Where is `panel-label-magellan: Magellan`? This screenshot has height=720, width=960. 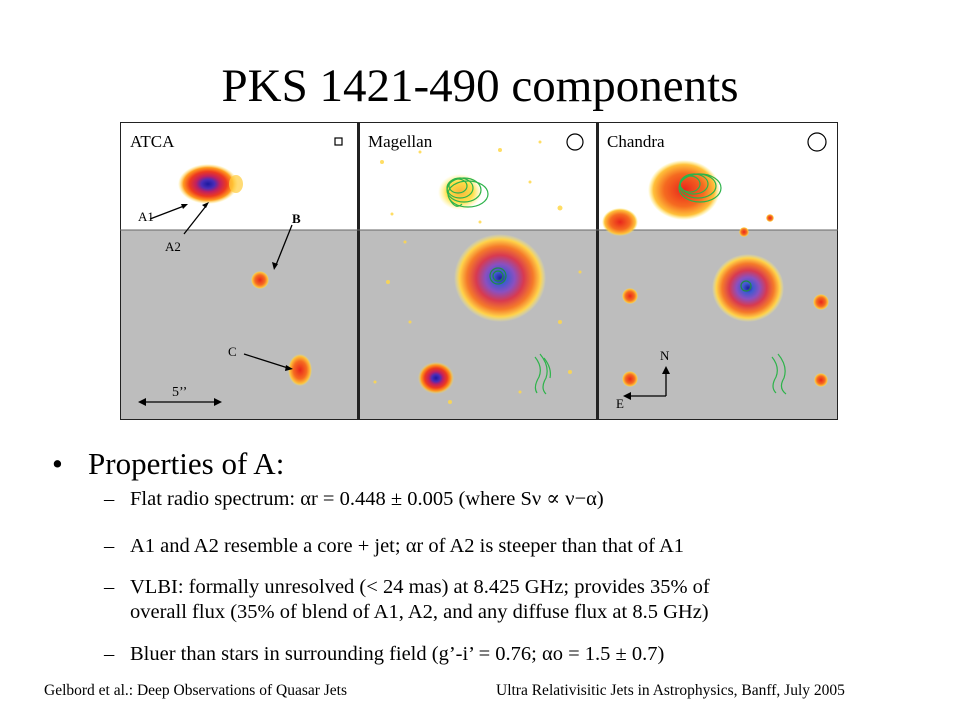
panel-label-magellan: Magellan is located at coordinates (400, 141).